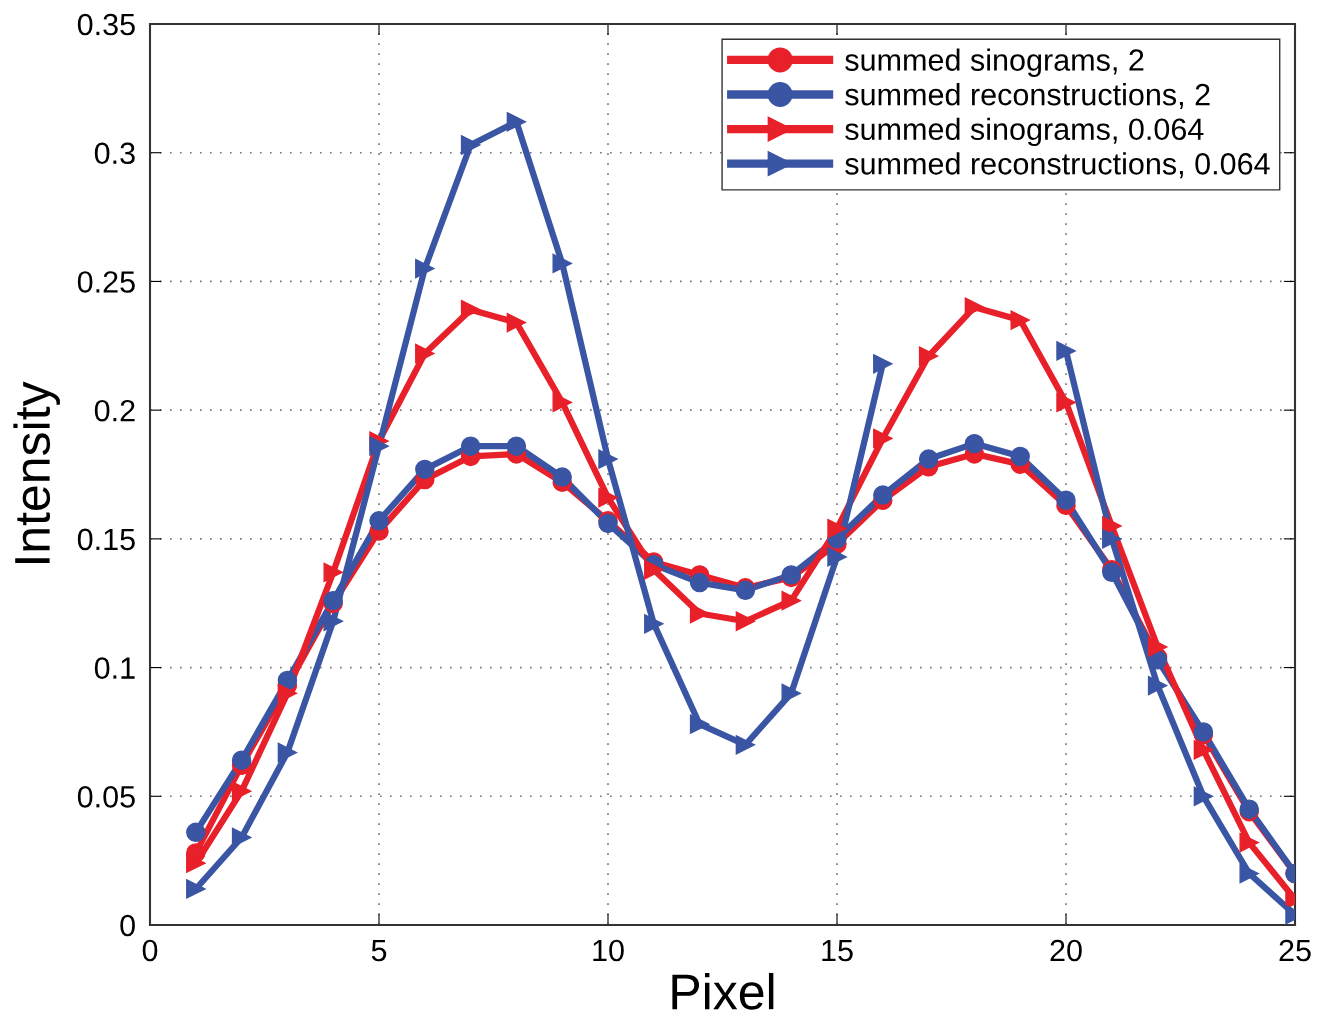 This screenshot has width=1329, height=1027. Describe the element at coordinates (1295, 950) in the screenshot. I see `x-tick-label: 25` at that location.